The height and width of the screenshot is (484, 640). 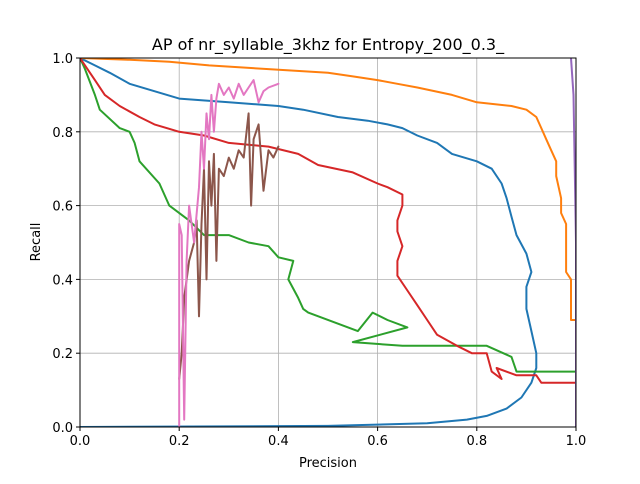 What do you see at coordinates (62, 59) in the screenshot?
I see `y-tick-label: 1.0` at bounding box center [62, 59].